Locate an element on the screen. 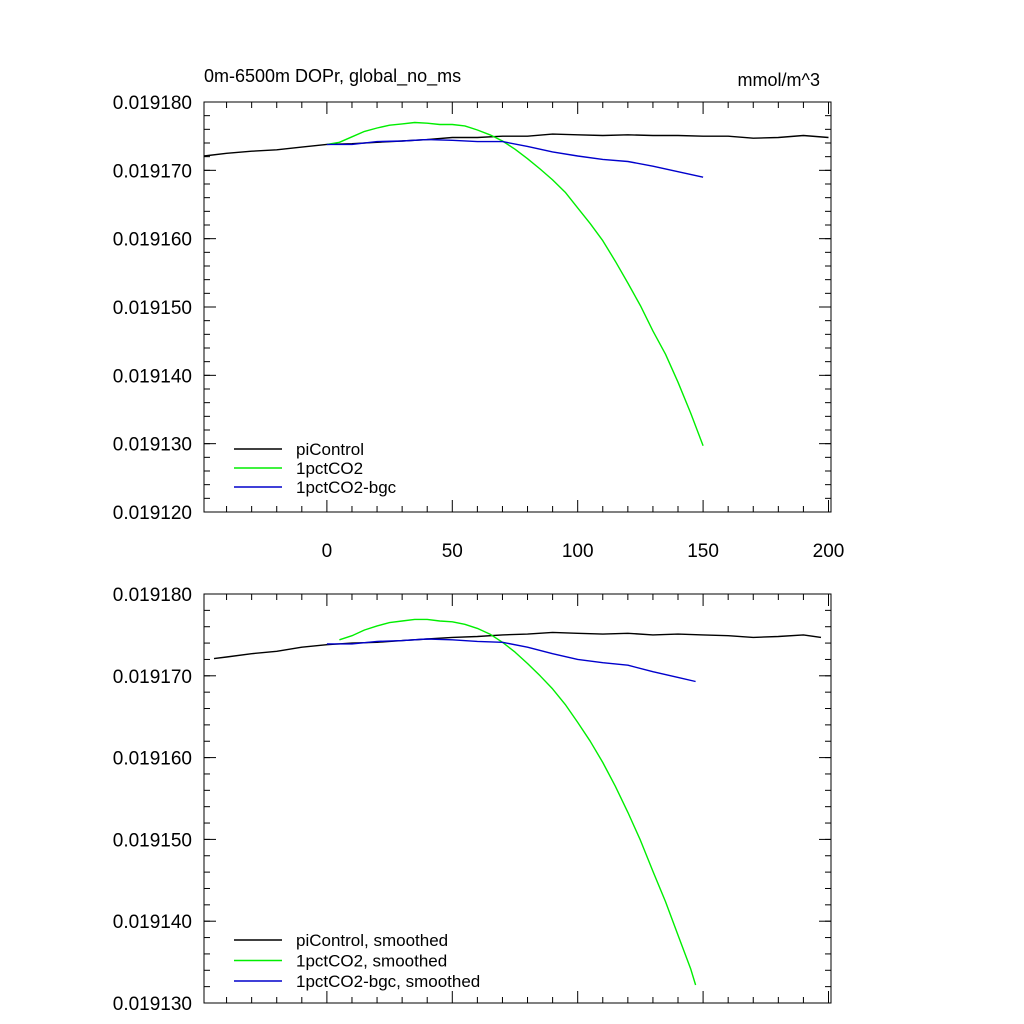 Image resolution: width=1024 pixels, height=1024 pixels. x-tick-label: 0 is located at coordinates (327, 551).